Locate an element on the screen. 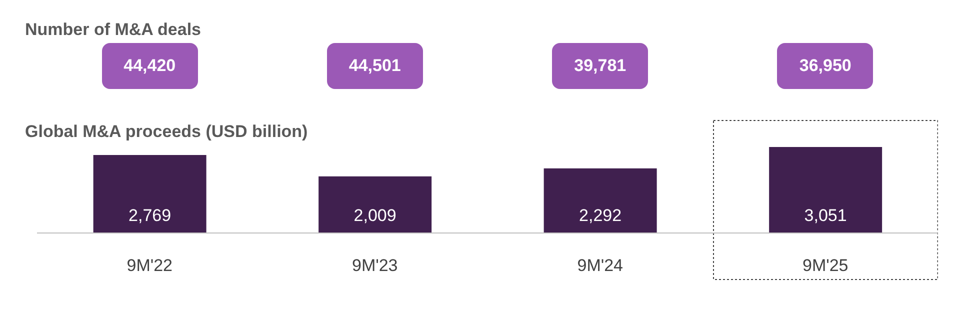 This screenshot has width=978, height=324. data-label: 2,292 is located at coordinates (600, 215).